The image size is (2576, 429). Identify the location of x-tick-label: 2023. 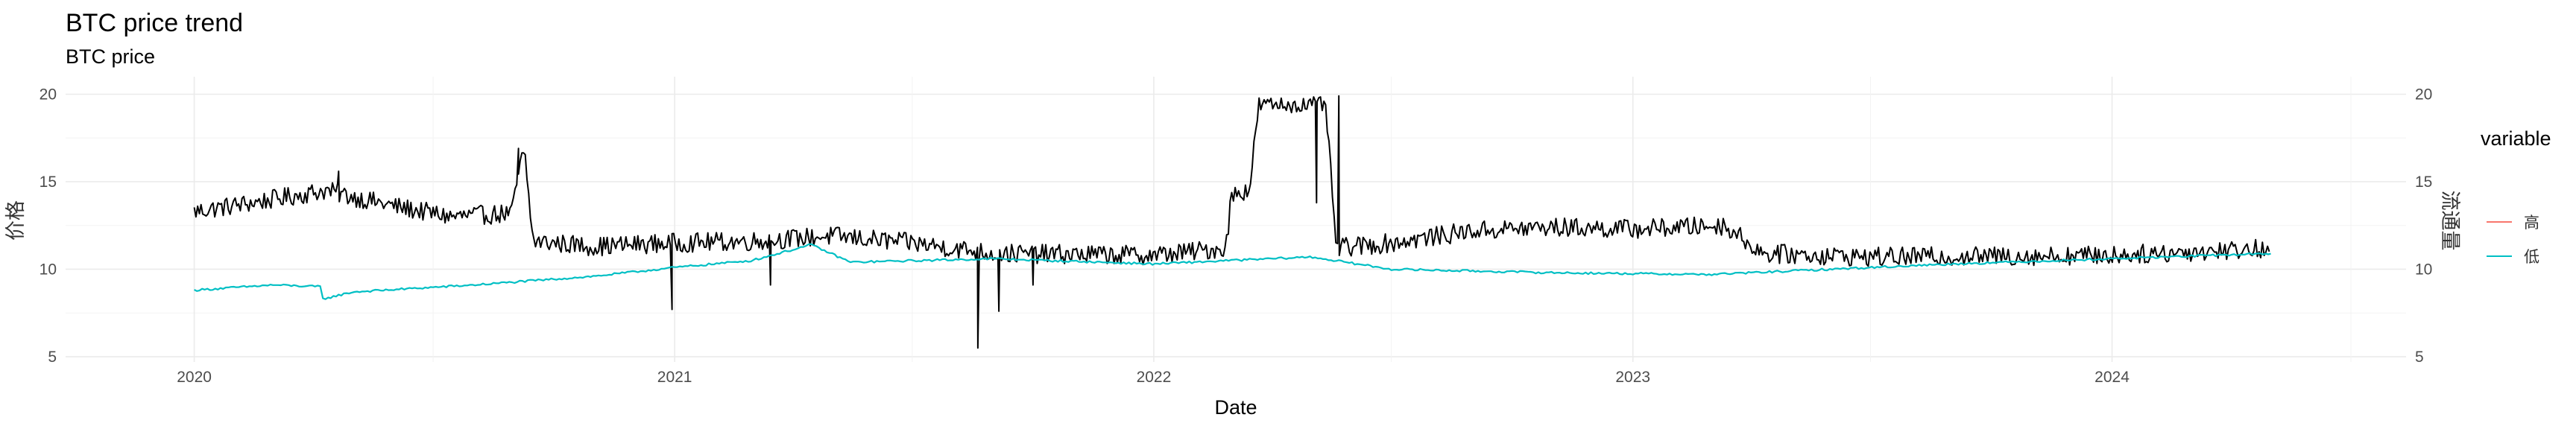
(1632, 377).